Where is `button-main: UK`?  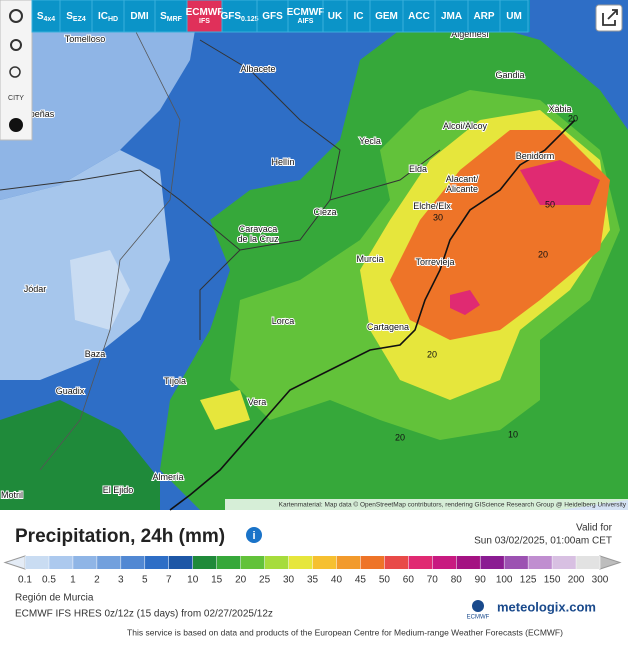
button-main: UK is located at coordinates (335, 16).